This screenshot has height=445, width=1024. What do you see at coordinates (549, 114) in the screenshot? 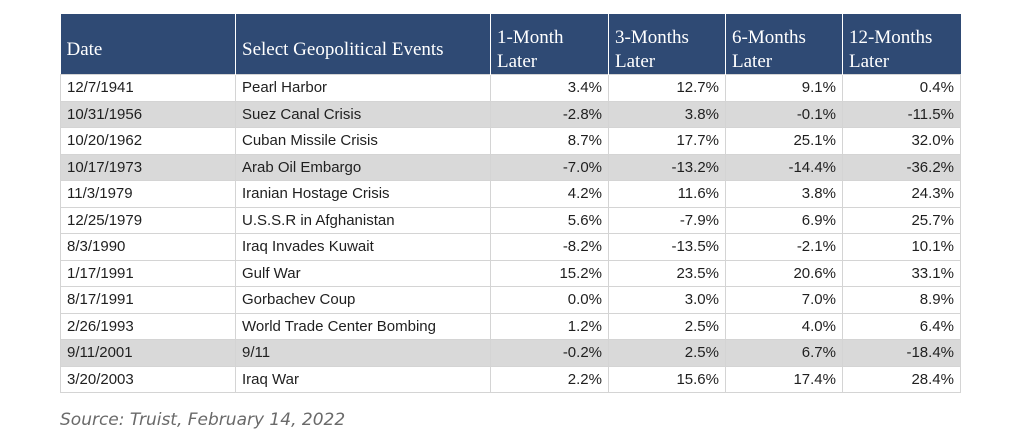
I see `cell-1-month: -2.8%` at bounding box center [549, 114].